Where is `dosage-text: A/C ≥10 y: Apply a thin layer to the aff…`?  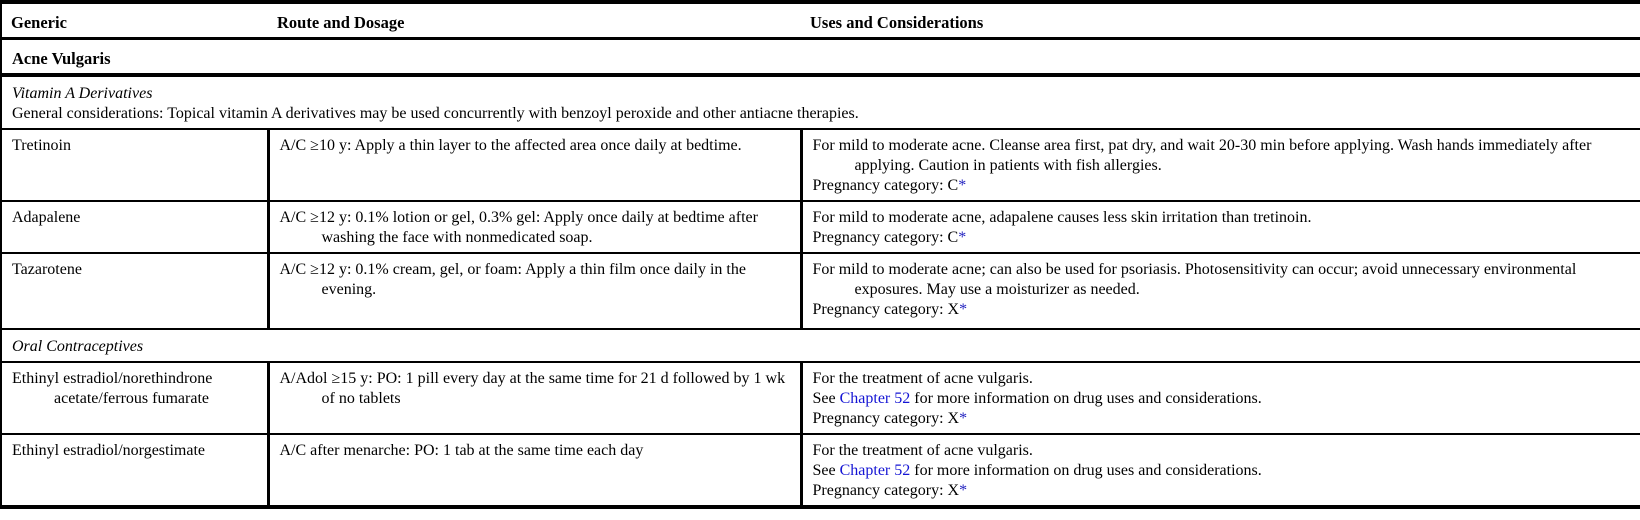 dosage-text: A/C ≥10 y: Apply a thin layer to the aff… is located at coordinates (510, 145).